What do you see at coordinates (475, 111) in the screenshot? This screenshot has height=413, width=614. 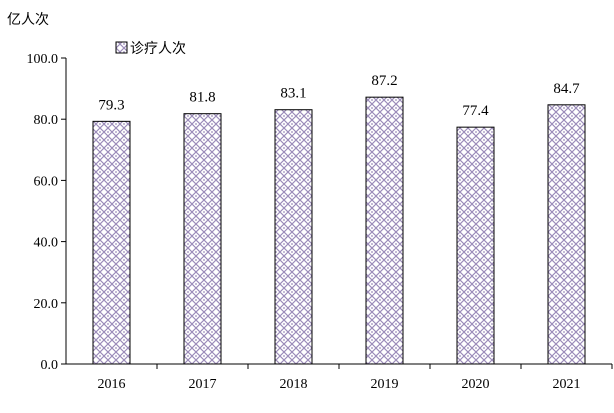 I see `data-label: 77.4` at bounding box center [475, 111].